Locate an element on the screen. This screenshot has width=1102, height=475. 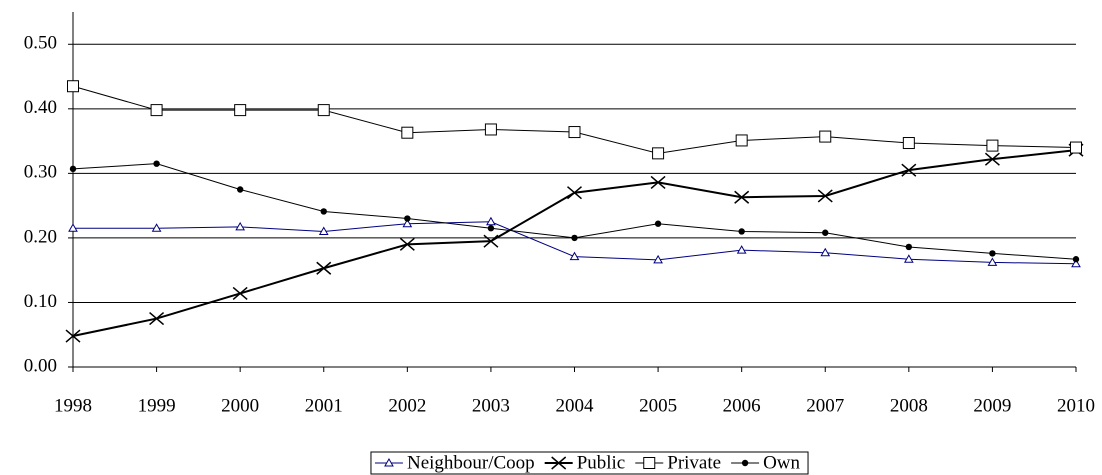
legend-box is located at coordinates (589, 463).